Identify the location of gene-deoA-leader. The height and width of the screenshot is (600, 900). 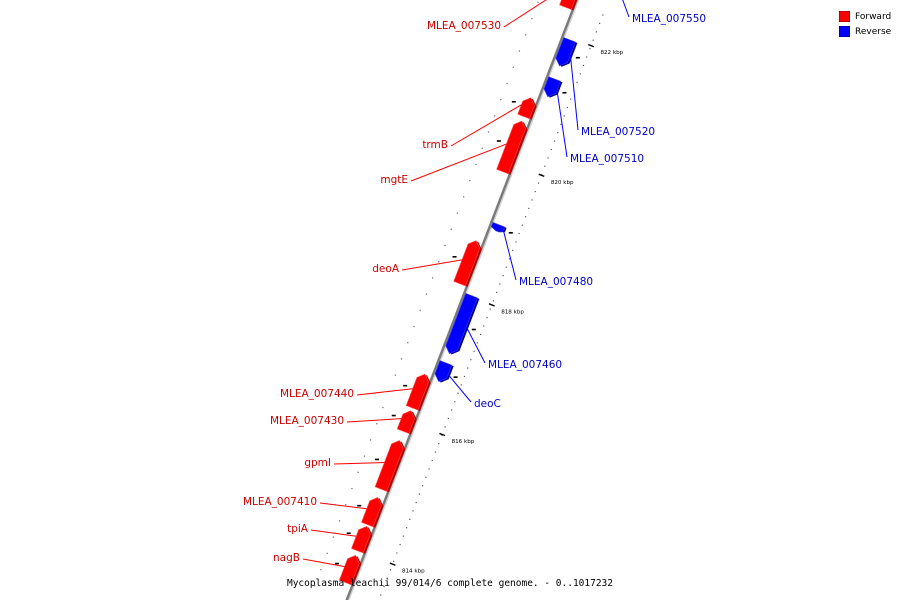
(432, 265).